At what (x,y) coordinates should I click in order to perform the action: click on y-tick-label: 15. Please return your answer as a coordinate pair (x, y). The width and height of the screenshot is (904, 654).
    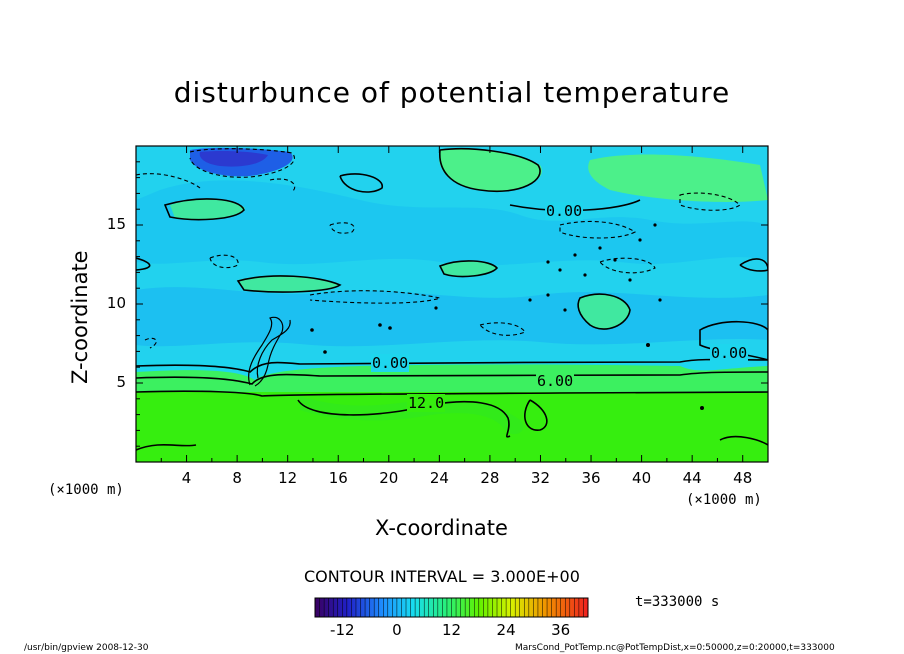
    Looking at the image, I should click on (116, 224).